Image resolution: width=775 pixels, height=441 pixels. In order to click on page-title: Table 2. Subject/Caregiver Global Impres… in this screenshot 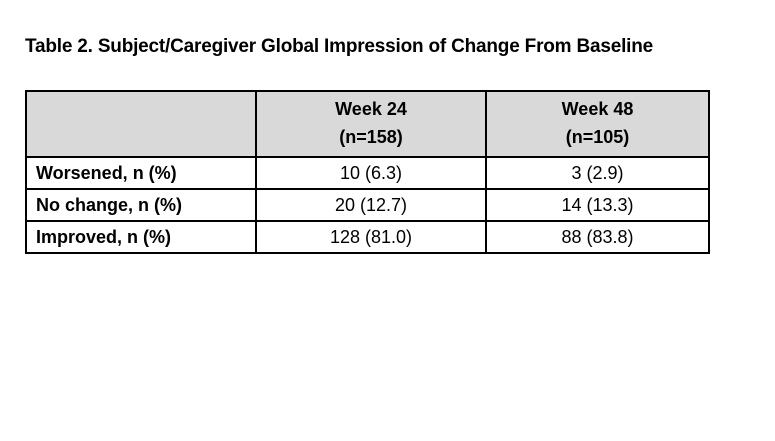, I will do `click(339, 46)`.